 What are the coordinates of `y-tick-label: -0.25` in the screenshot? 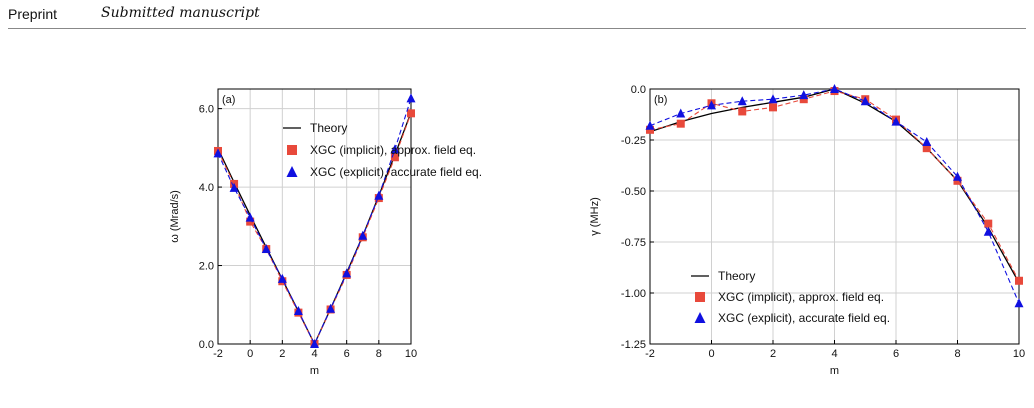 It's located at (633, 141).